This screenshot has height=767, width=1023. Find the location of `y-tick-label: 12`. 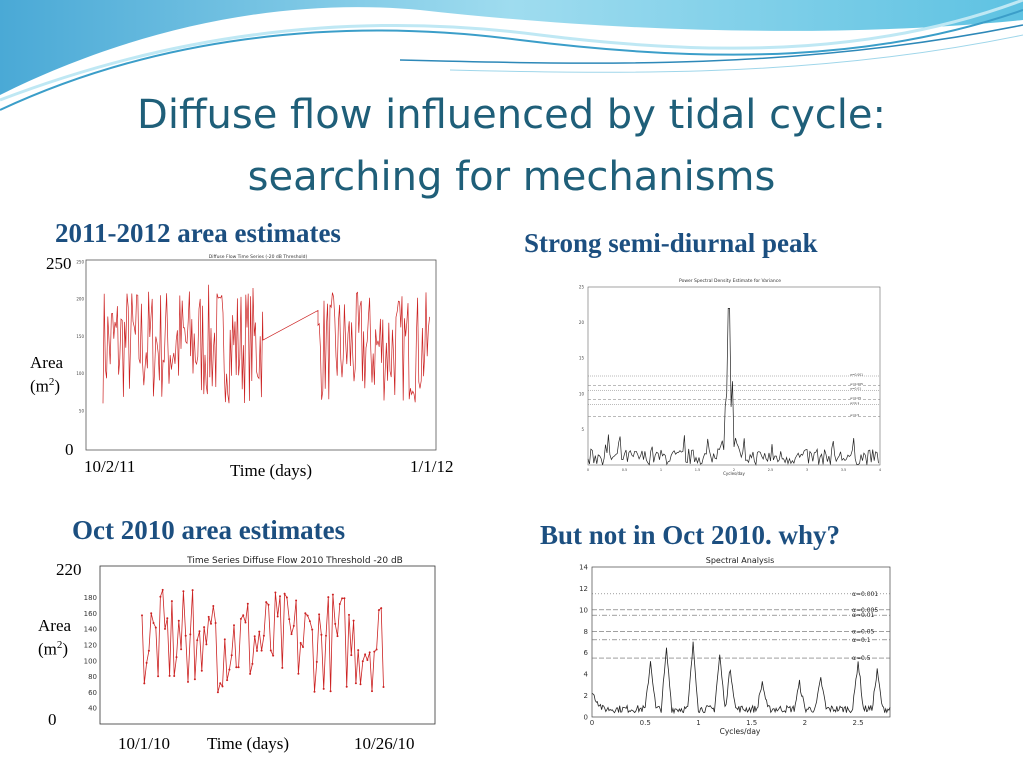

y-tick-label: 12 is located at coordinates (583, 589).